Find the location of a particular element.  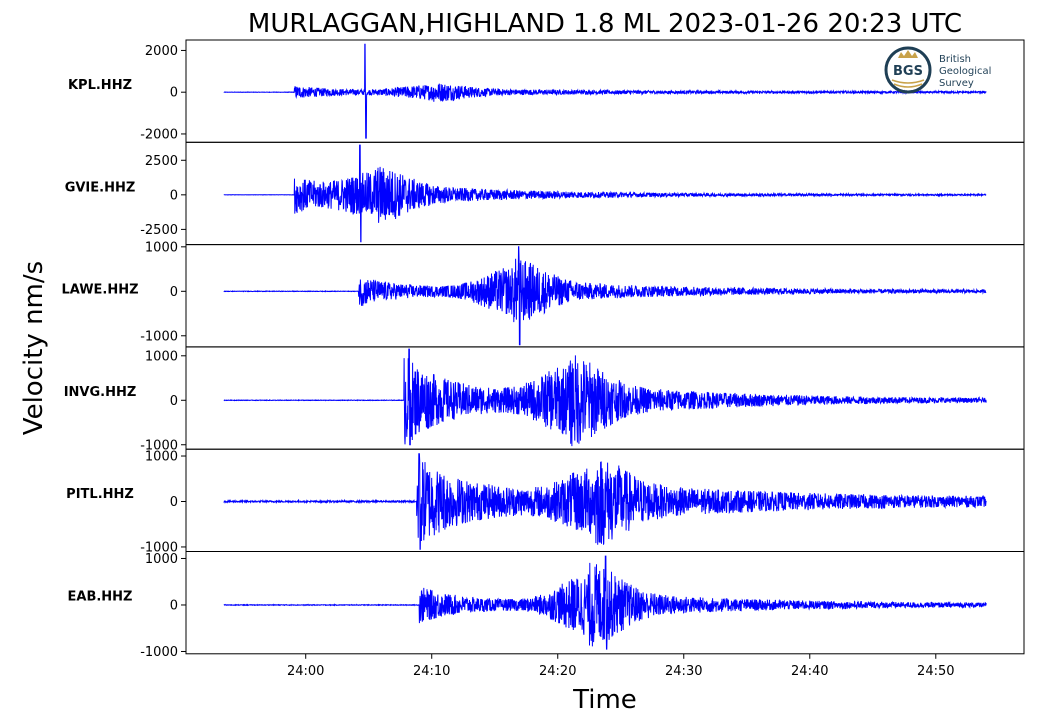

trace-panel-gvie-hhz: 2500 0 -2500 GVIE.HHZ is located at coordinates (545, 193).